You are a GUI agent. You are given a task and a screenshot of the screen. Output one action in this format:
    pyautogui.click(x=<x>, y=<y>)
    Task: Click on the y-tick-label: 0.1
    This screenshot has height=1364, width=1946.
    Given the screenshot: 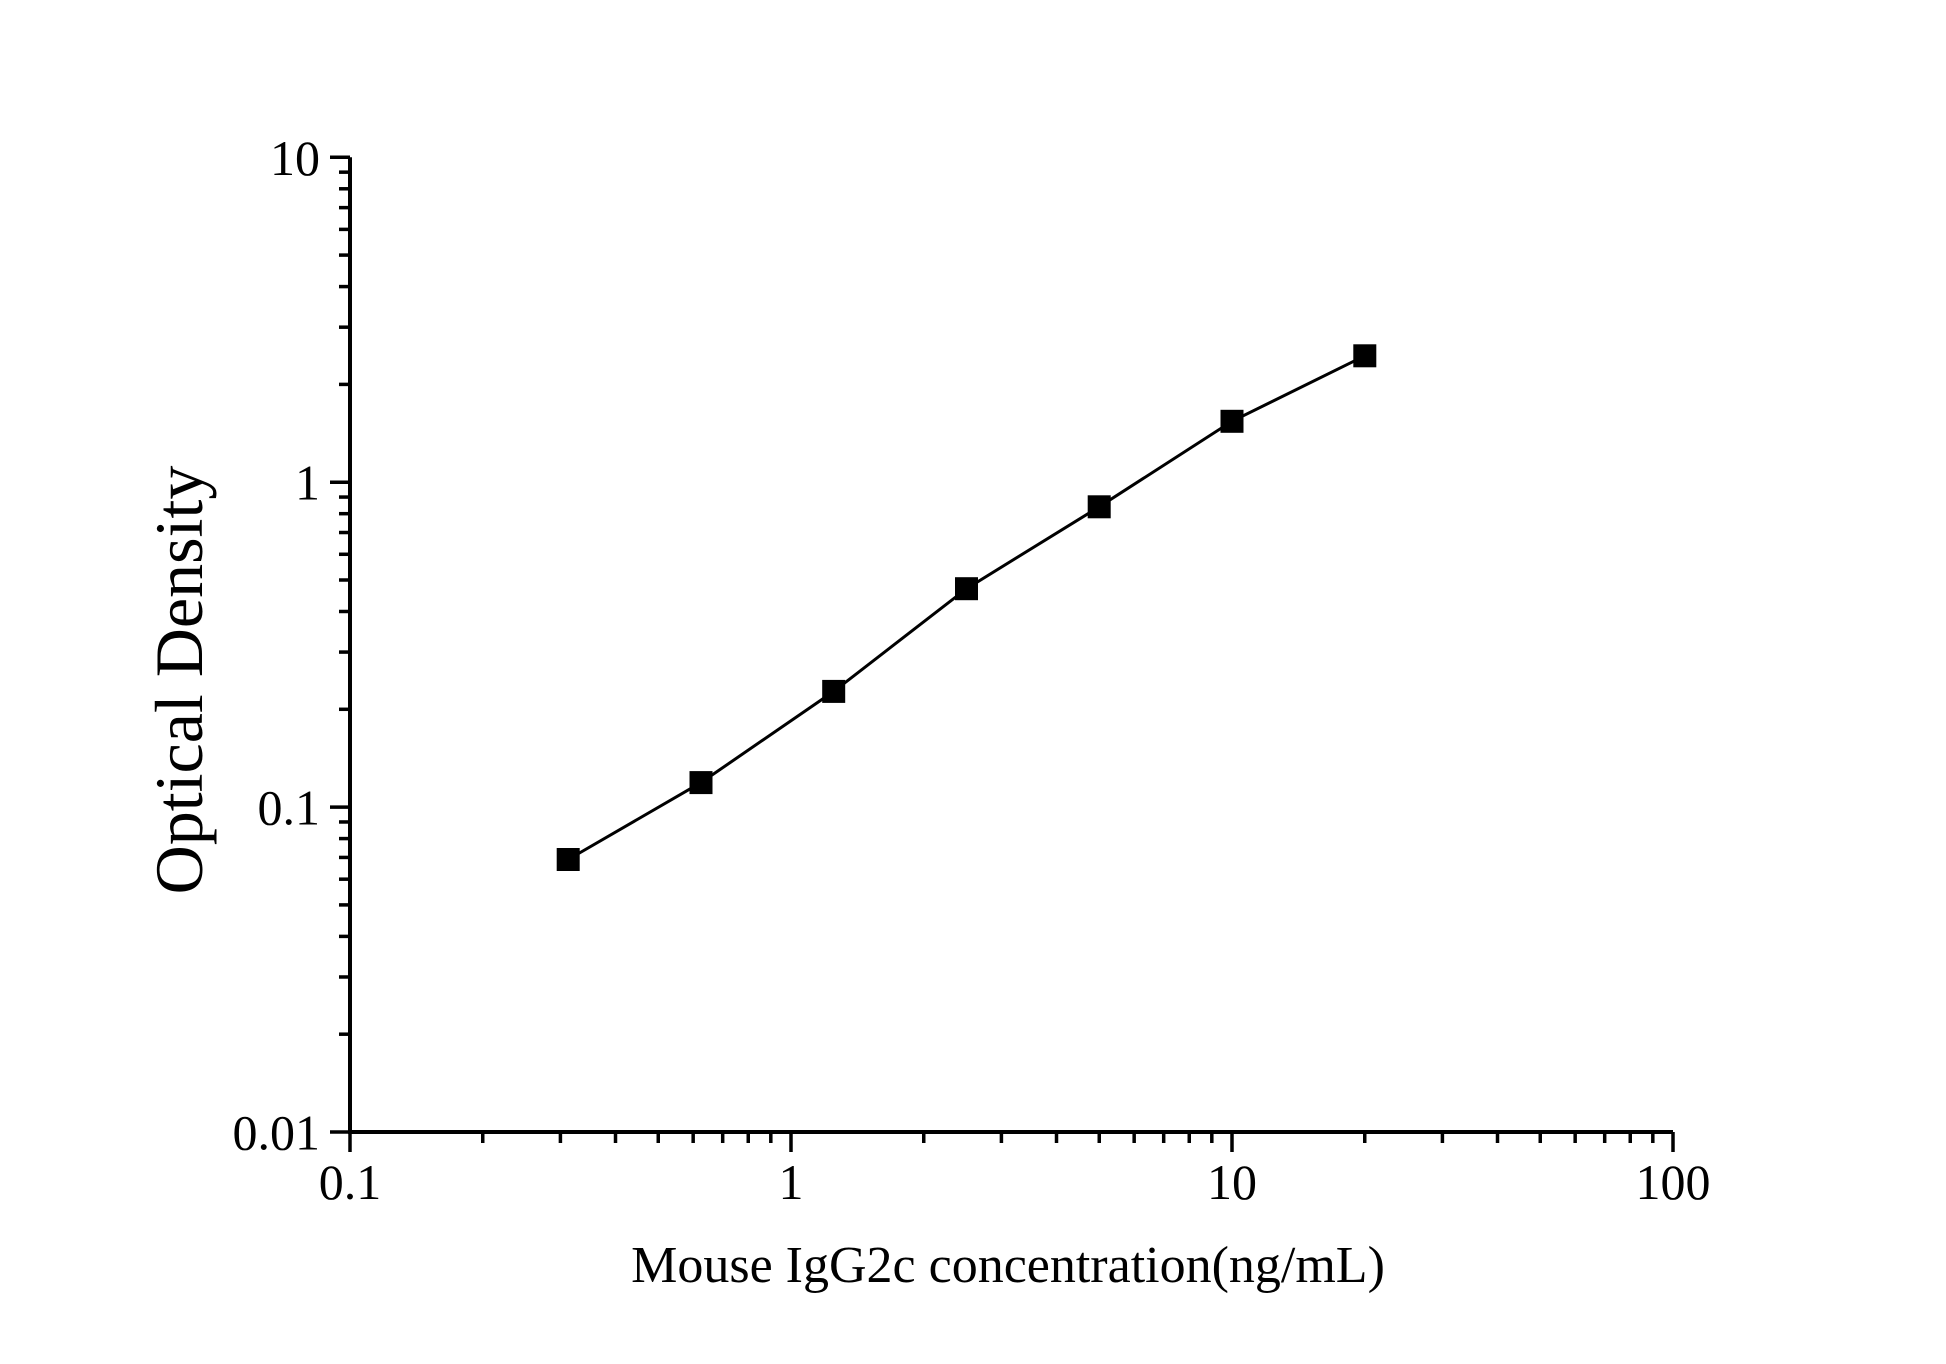 What is the action you would take?
    pyautogui.click(x=289, y=808)
    